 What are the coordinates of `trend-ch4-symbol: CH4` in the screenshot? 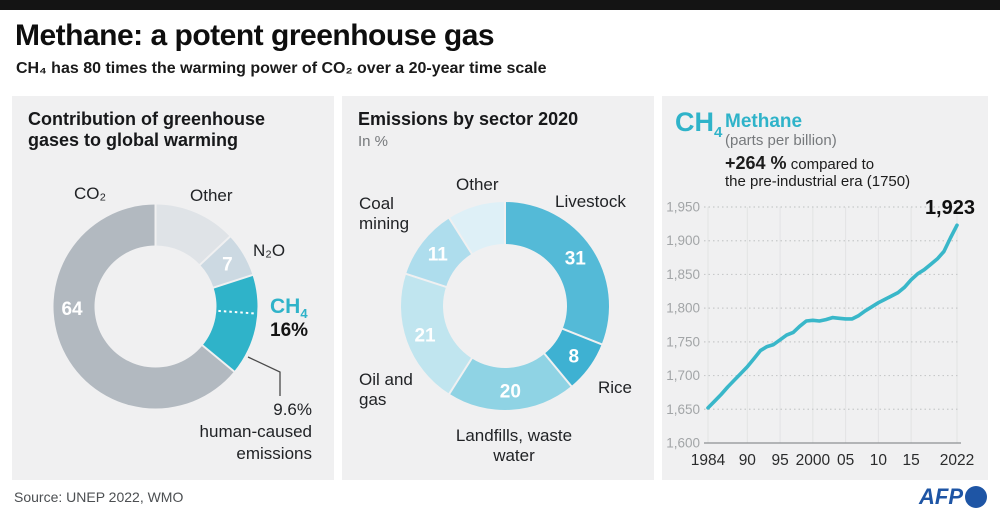 It's located at (699, 124).